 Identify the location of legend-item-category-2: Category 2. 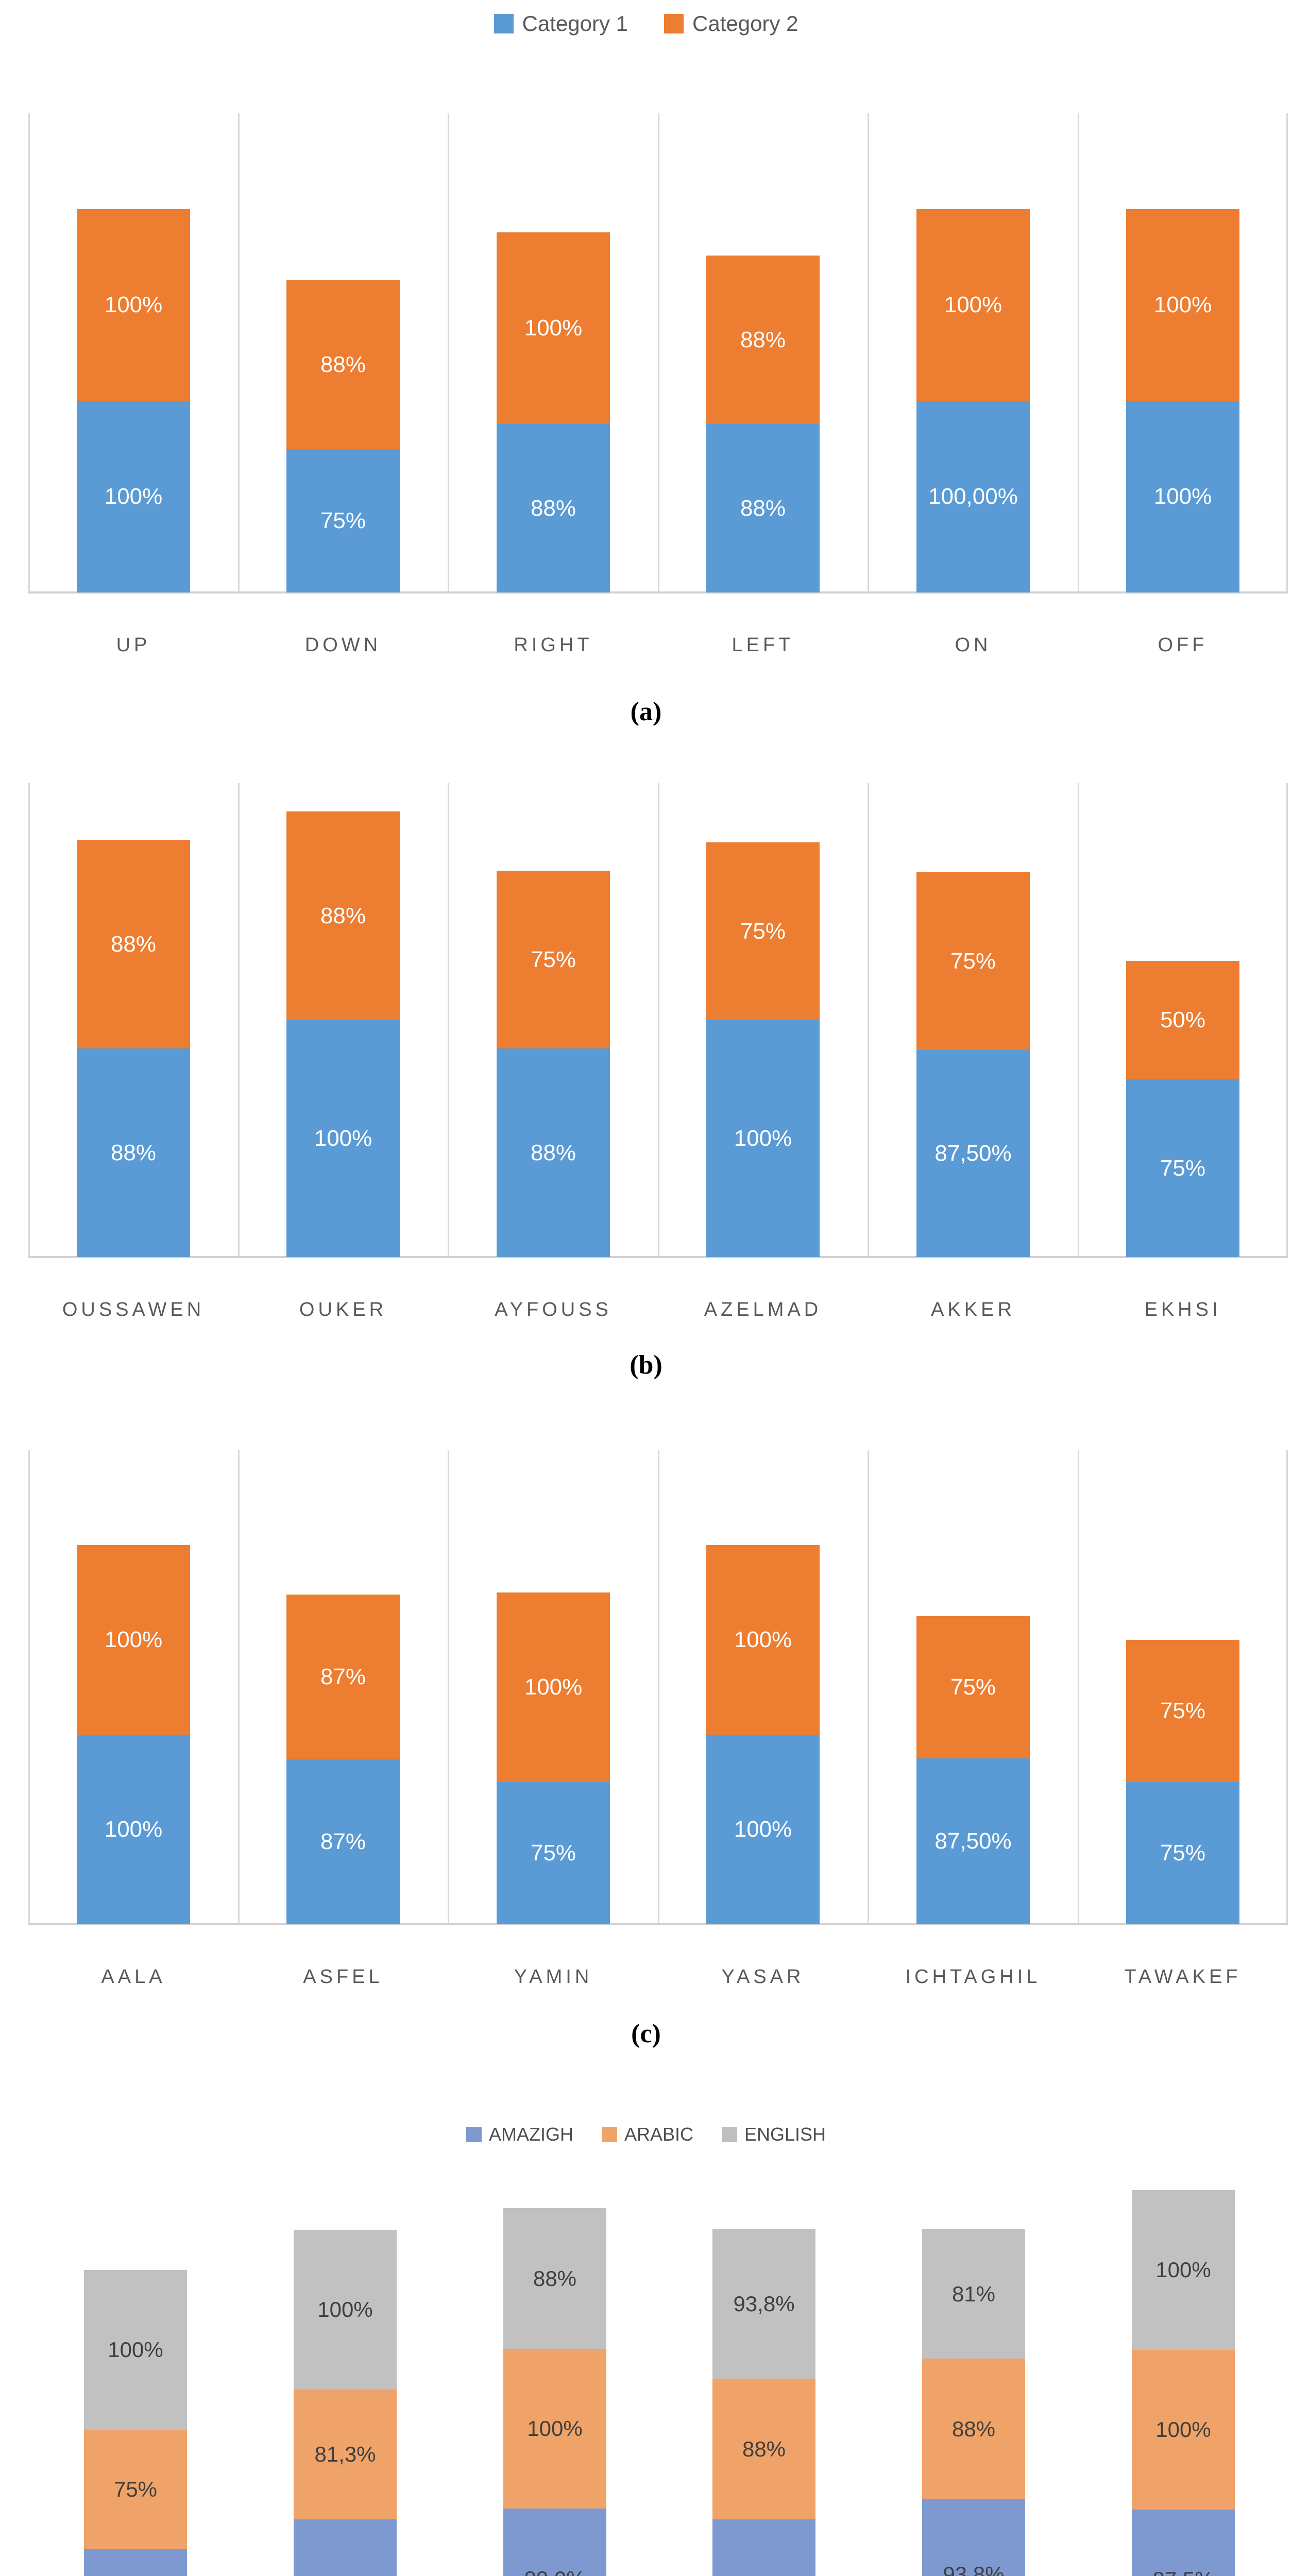
(731, 23).